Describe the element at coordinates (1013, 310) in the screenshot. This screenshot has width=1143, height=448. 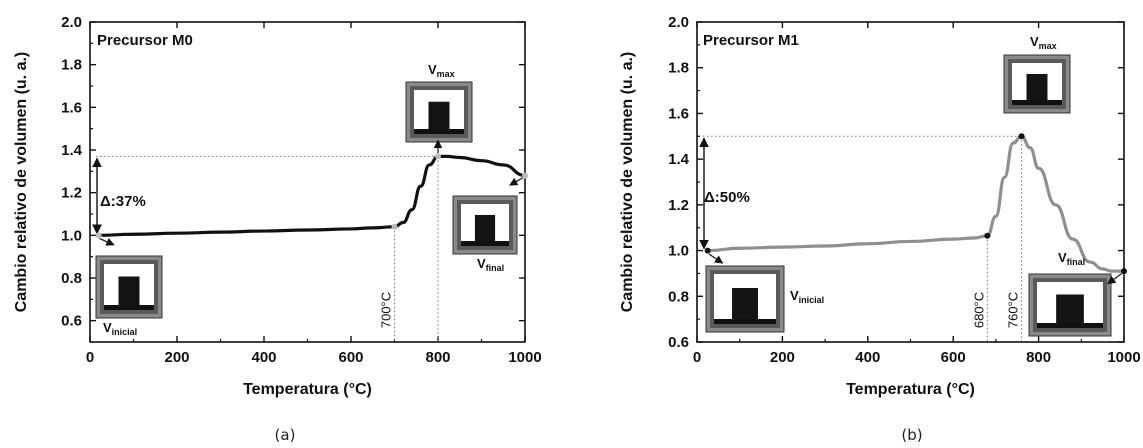
I see `temp-marker-label: 760°C` at that location.